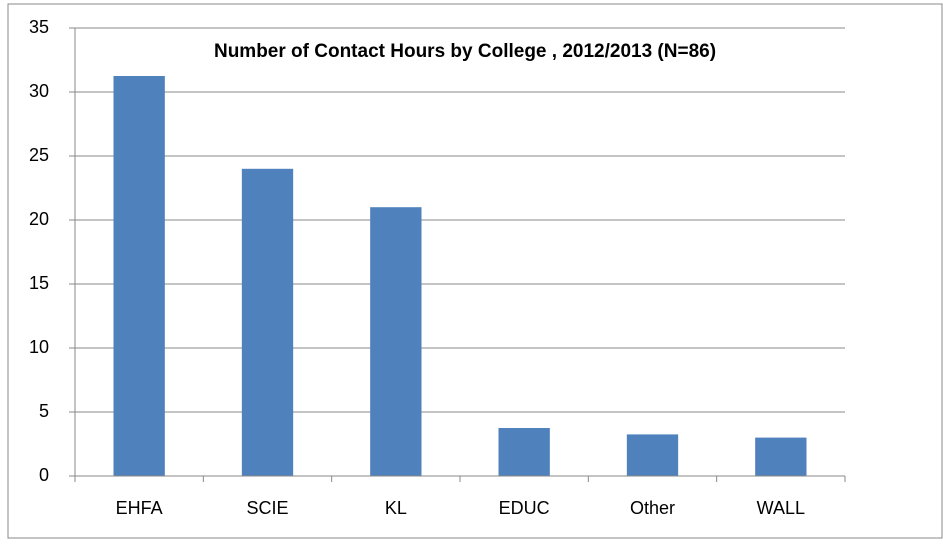 The width and height of the screenshot is (943, 545). I want to click on x-tick-label: SCIE, so click(267, 508).